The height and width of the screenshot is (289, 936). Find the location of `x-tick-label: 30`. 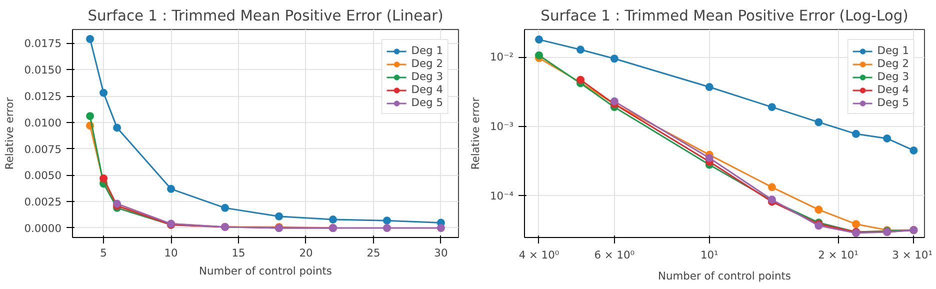

x-tick-label: 30 is located at coordinates (441, 253).